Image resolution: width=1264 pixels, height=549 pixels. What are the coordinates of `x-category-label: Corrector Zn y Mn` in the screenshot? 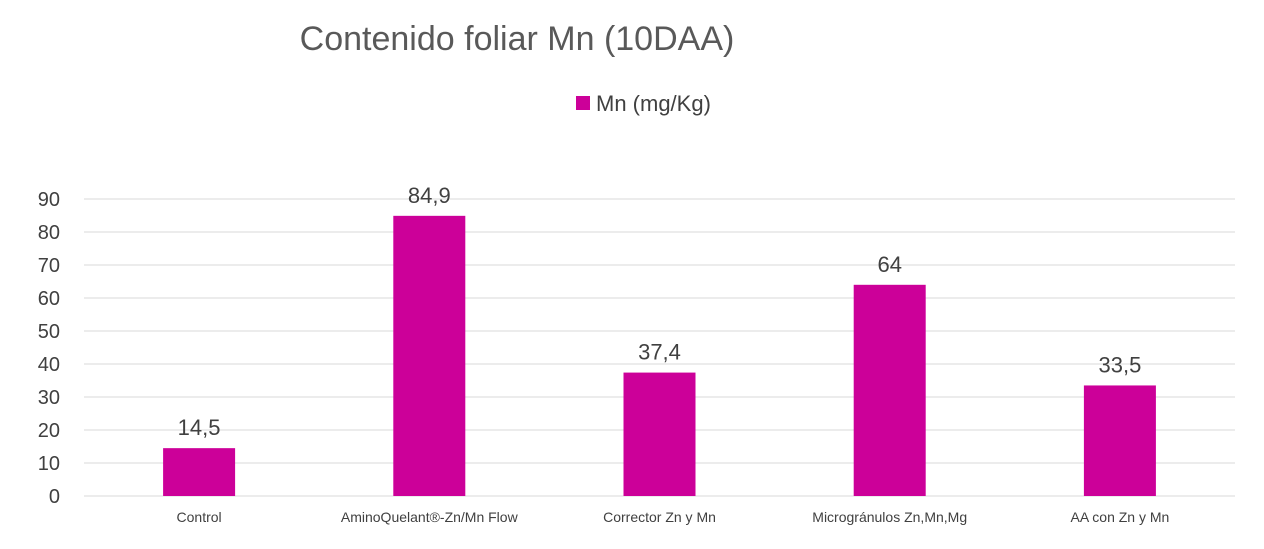 It's located at (659, 517).